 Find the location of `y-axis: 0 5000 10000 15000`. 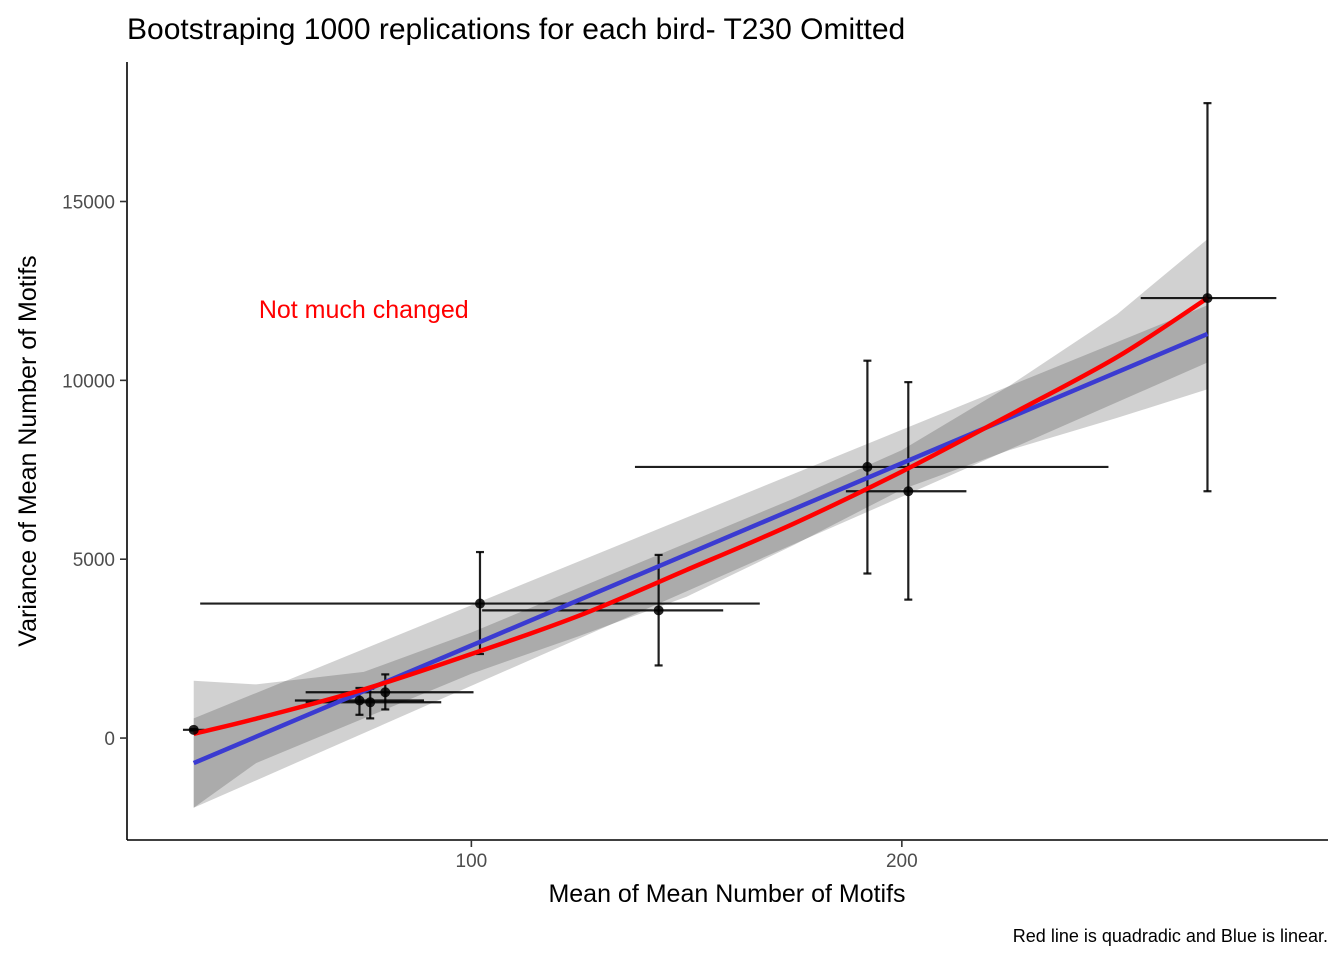

y-axis: 0 5000 10000 15000 is located at coordinates (95, 451).